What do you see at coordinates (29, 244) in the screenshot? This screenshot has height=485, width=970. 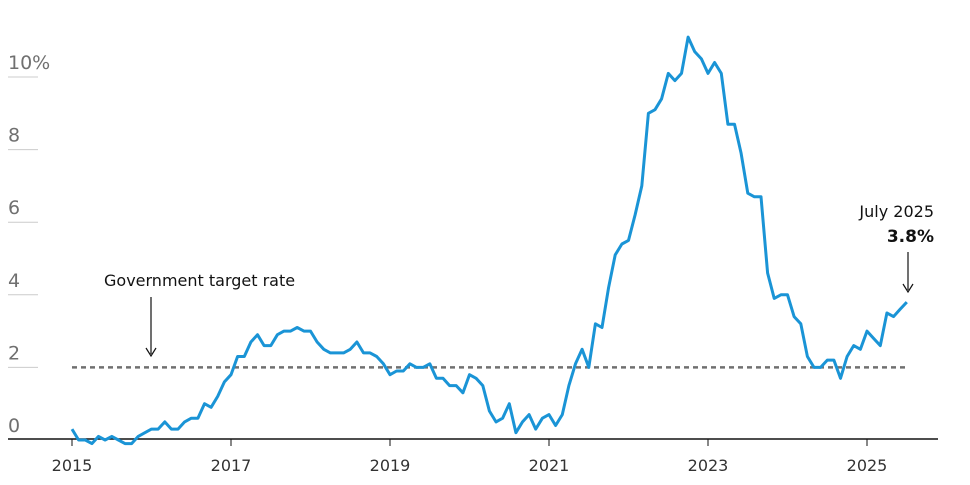 I see `y-axis: 0 2 4 6 8 10%` at bounding box center [29, 244].